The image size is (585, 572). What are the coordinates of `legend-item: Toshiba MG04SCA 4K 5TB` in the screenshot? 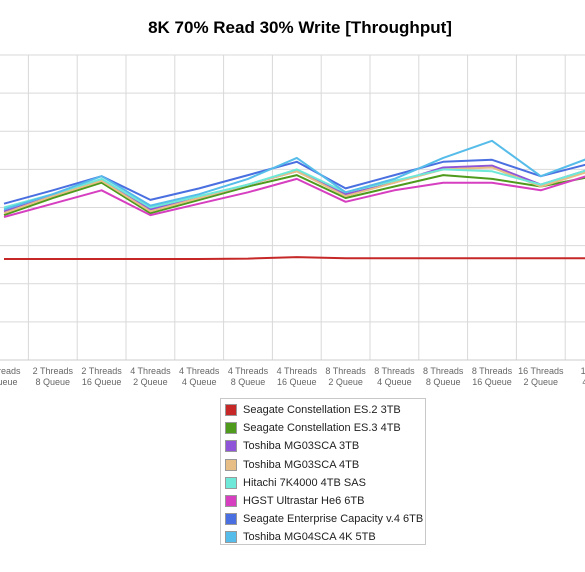 It's located at (325, 537).